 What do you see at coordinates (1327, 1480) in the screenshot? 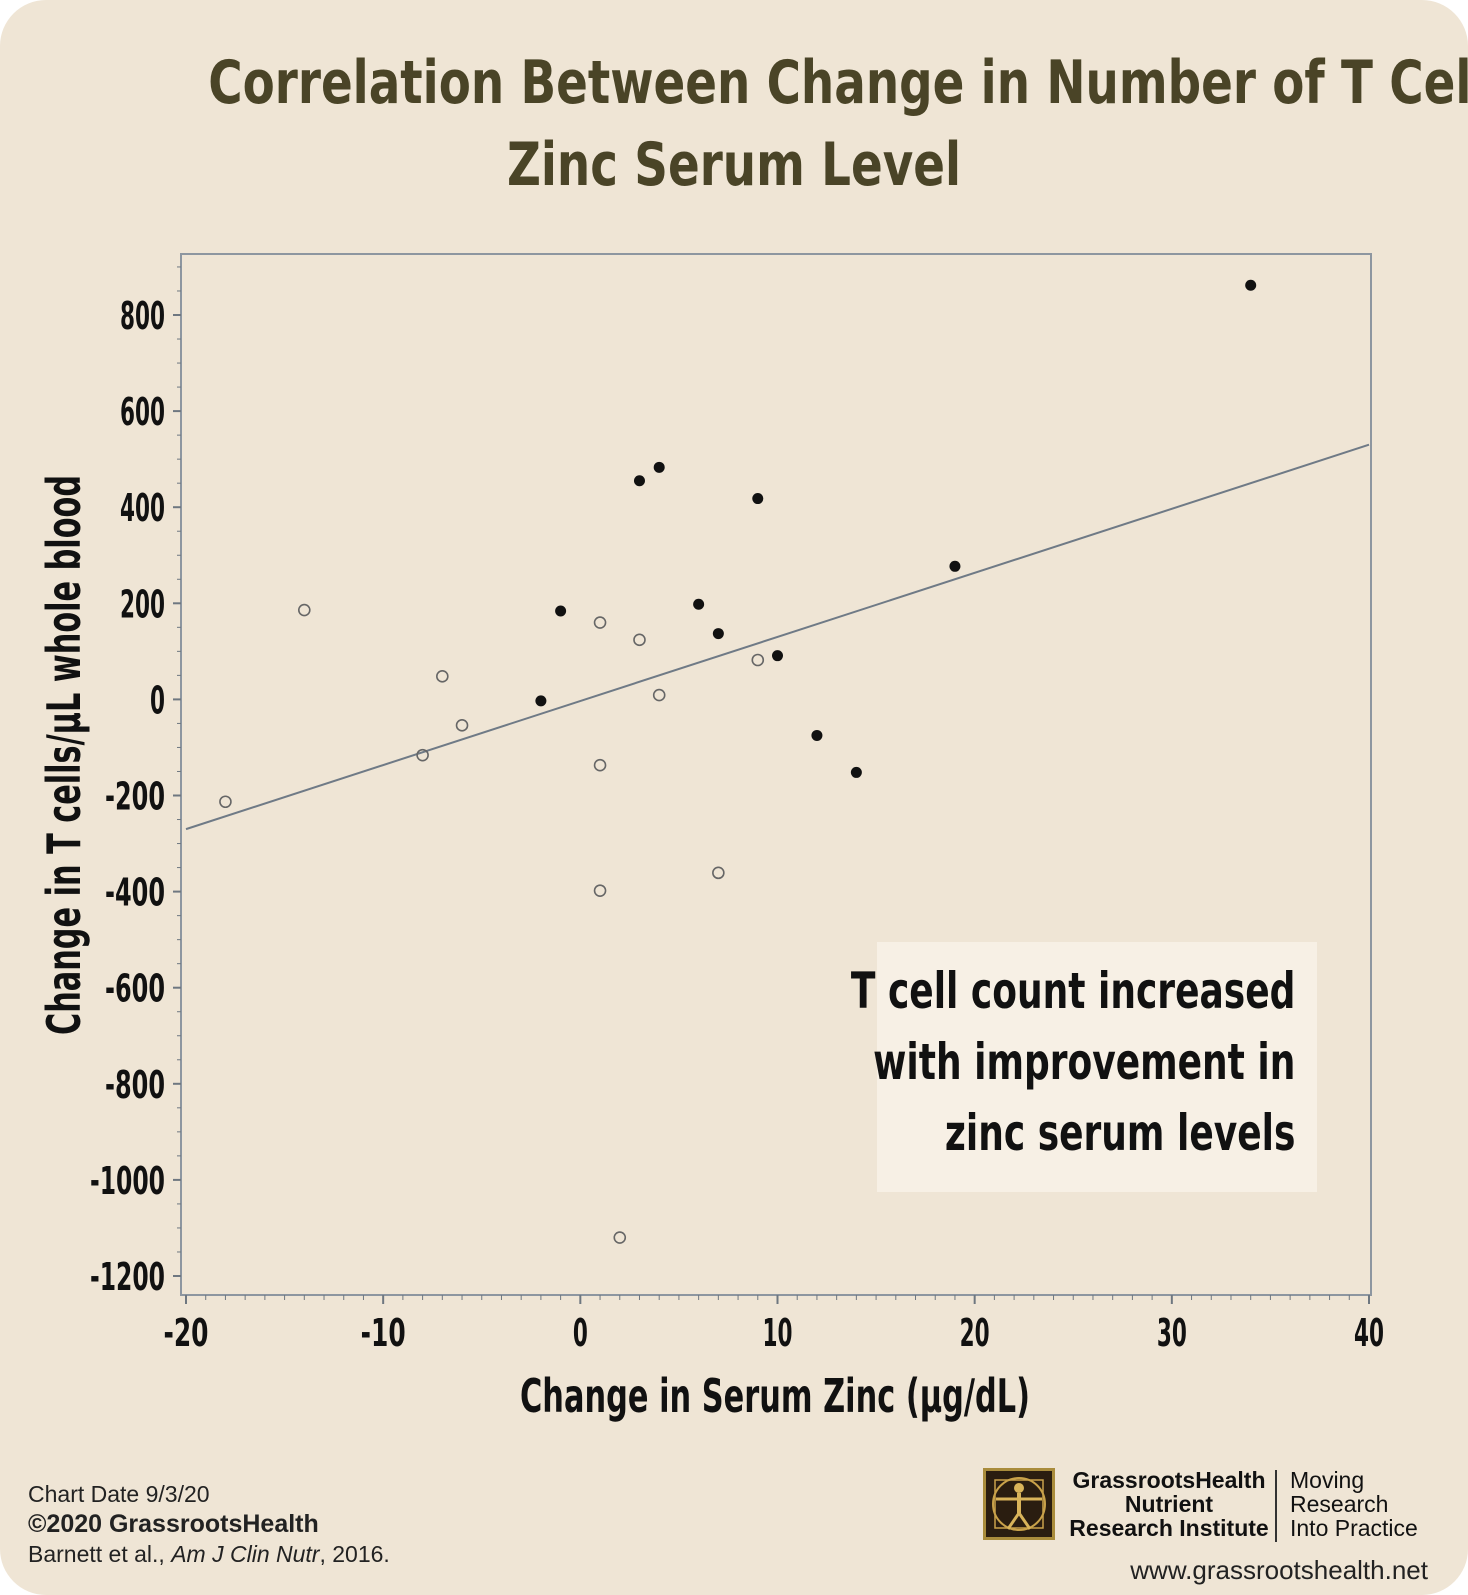
I see `tagline-line1: Moving` at bounding box center [1327, 1480].